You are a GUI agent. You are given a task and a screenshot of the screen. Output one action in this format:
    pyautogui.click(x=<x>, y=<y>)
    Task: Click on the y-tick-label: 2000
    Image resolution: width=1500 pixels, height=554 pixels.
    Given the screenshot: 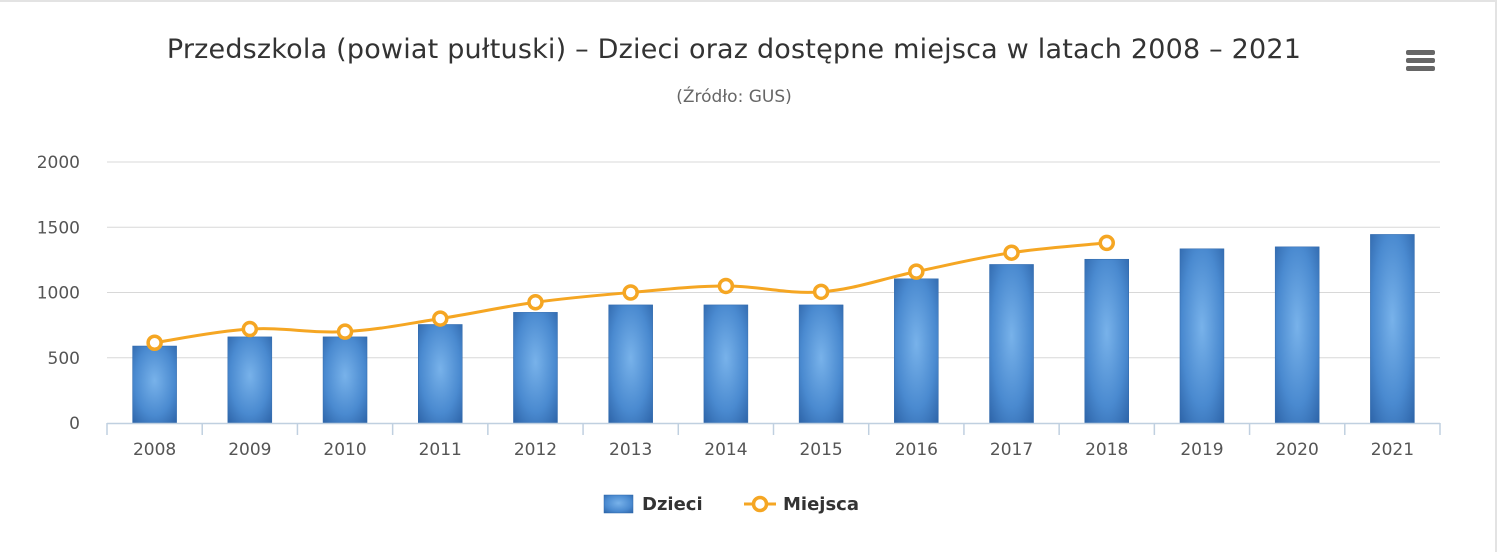 What is the action you would take?
    pyautogui.click(x=58, y=163)
    